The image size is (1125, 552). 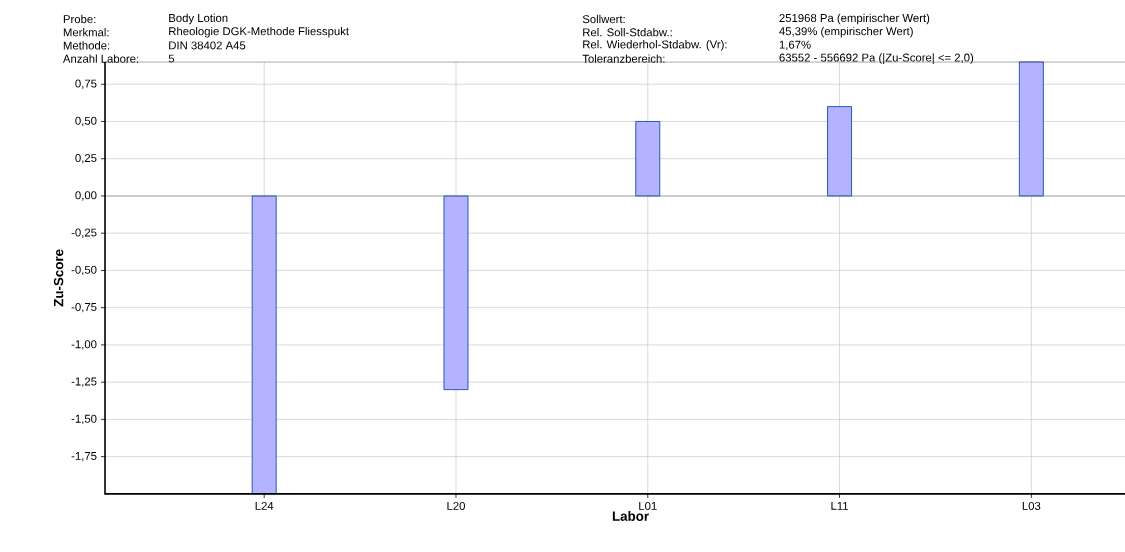 What do you see at coordinates (259, 32) in the screenshot?
I see `text: Rheologie DGK-Methode Fliesspukt` at bounding box center [259, 32].